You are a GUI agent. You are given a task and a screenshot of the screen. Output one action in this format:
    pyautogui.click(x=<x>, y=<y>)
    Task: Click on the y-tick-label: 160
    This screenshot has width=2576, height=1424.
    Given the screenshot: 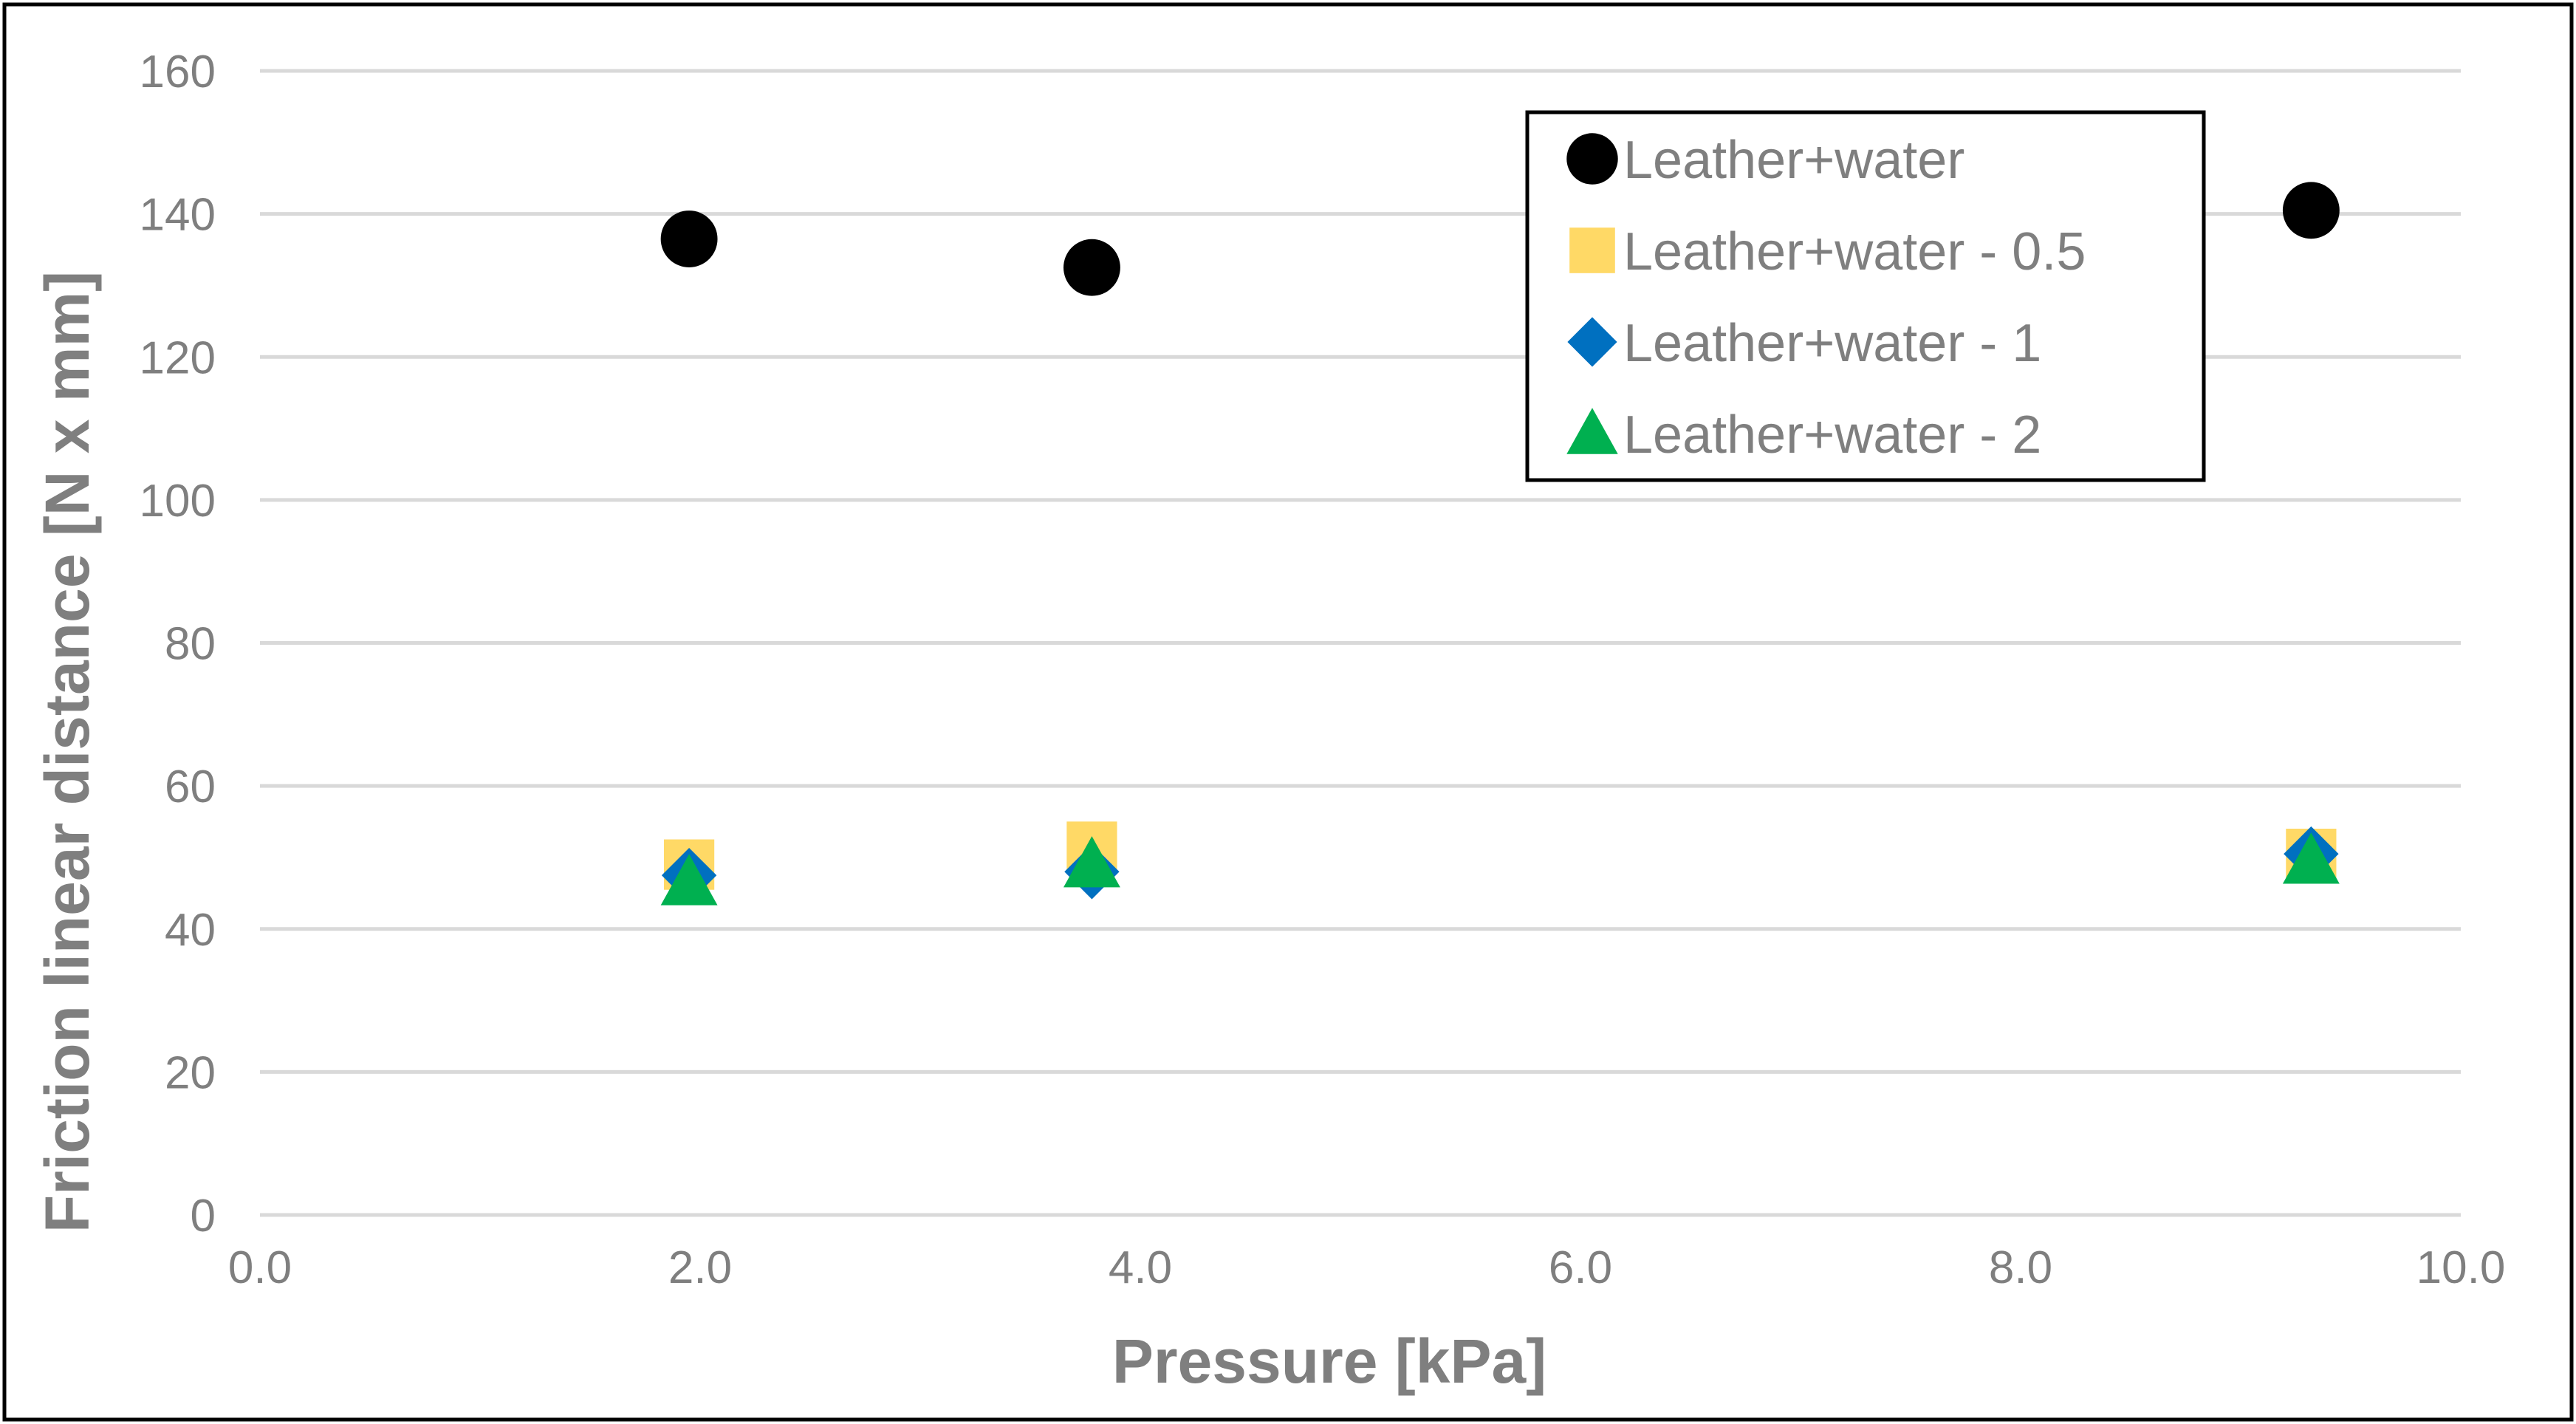 What is the action you would take?
    pyautogui.click(x=178, y=72)
    